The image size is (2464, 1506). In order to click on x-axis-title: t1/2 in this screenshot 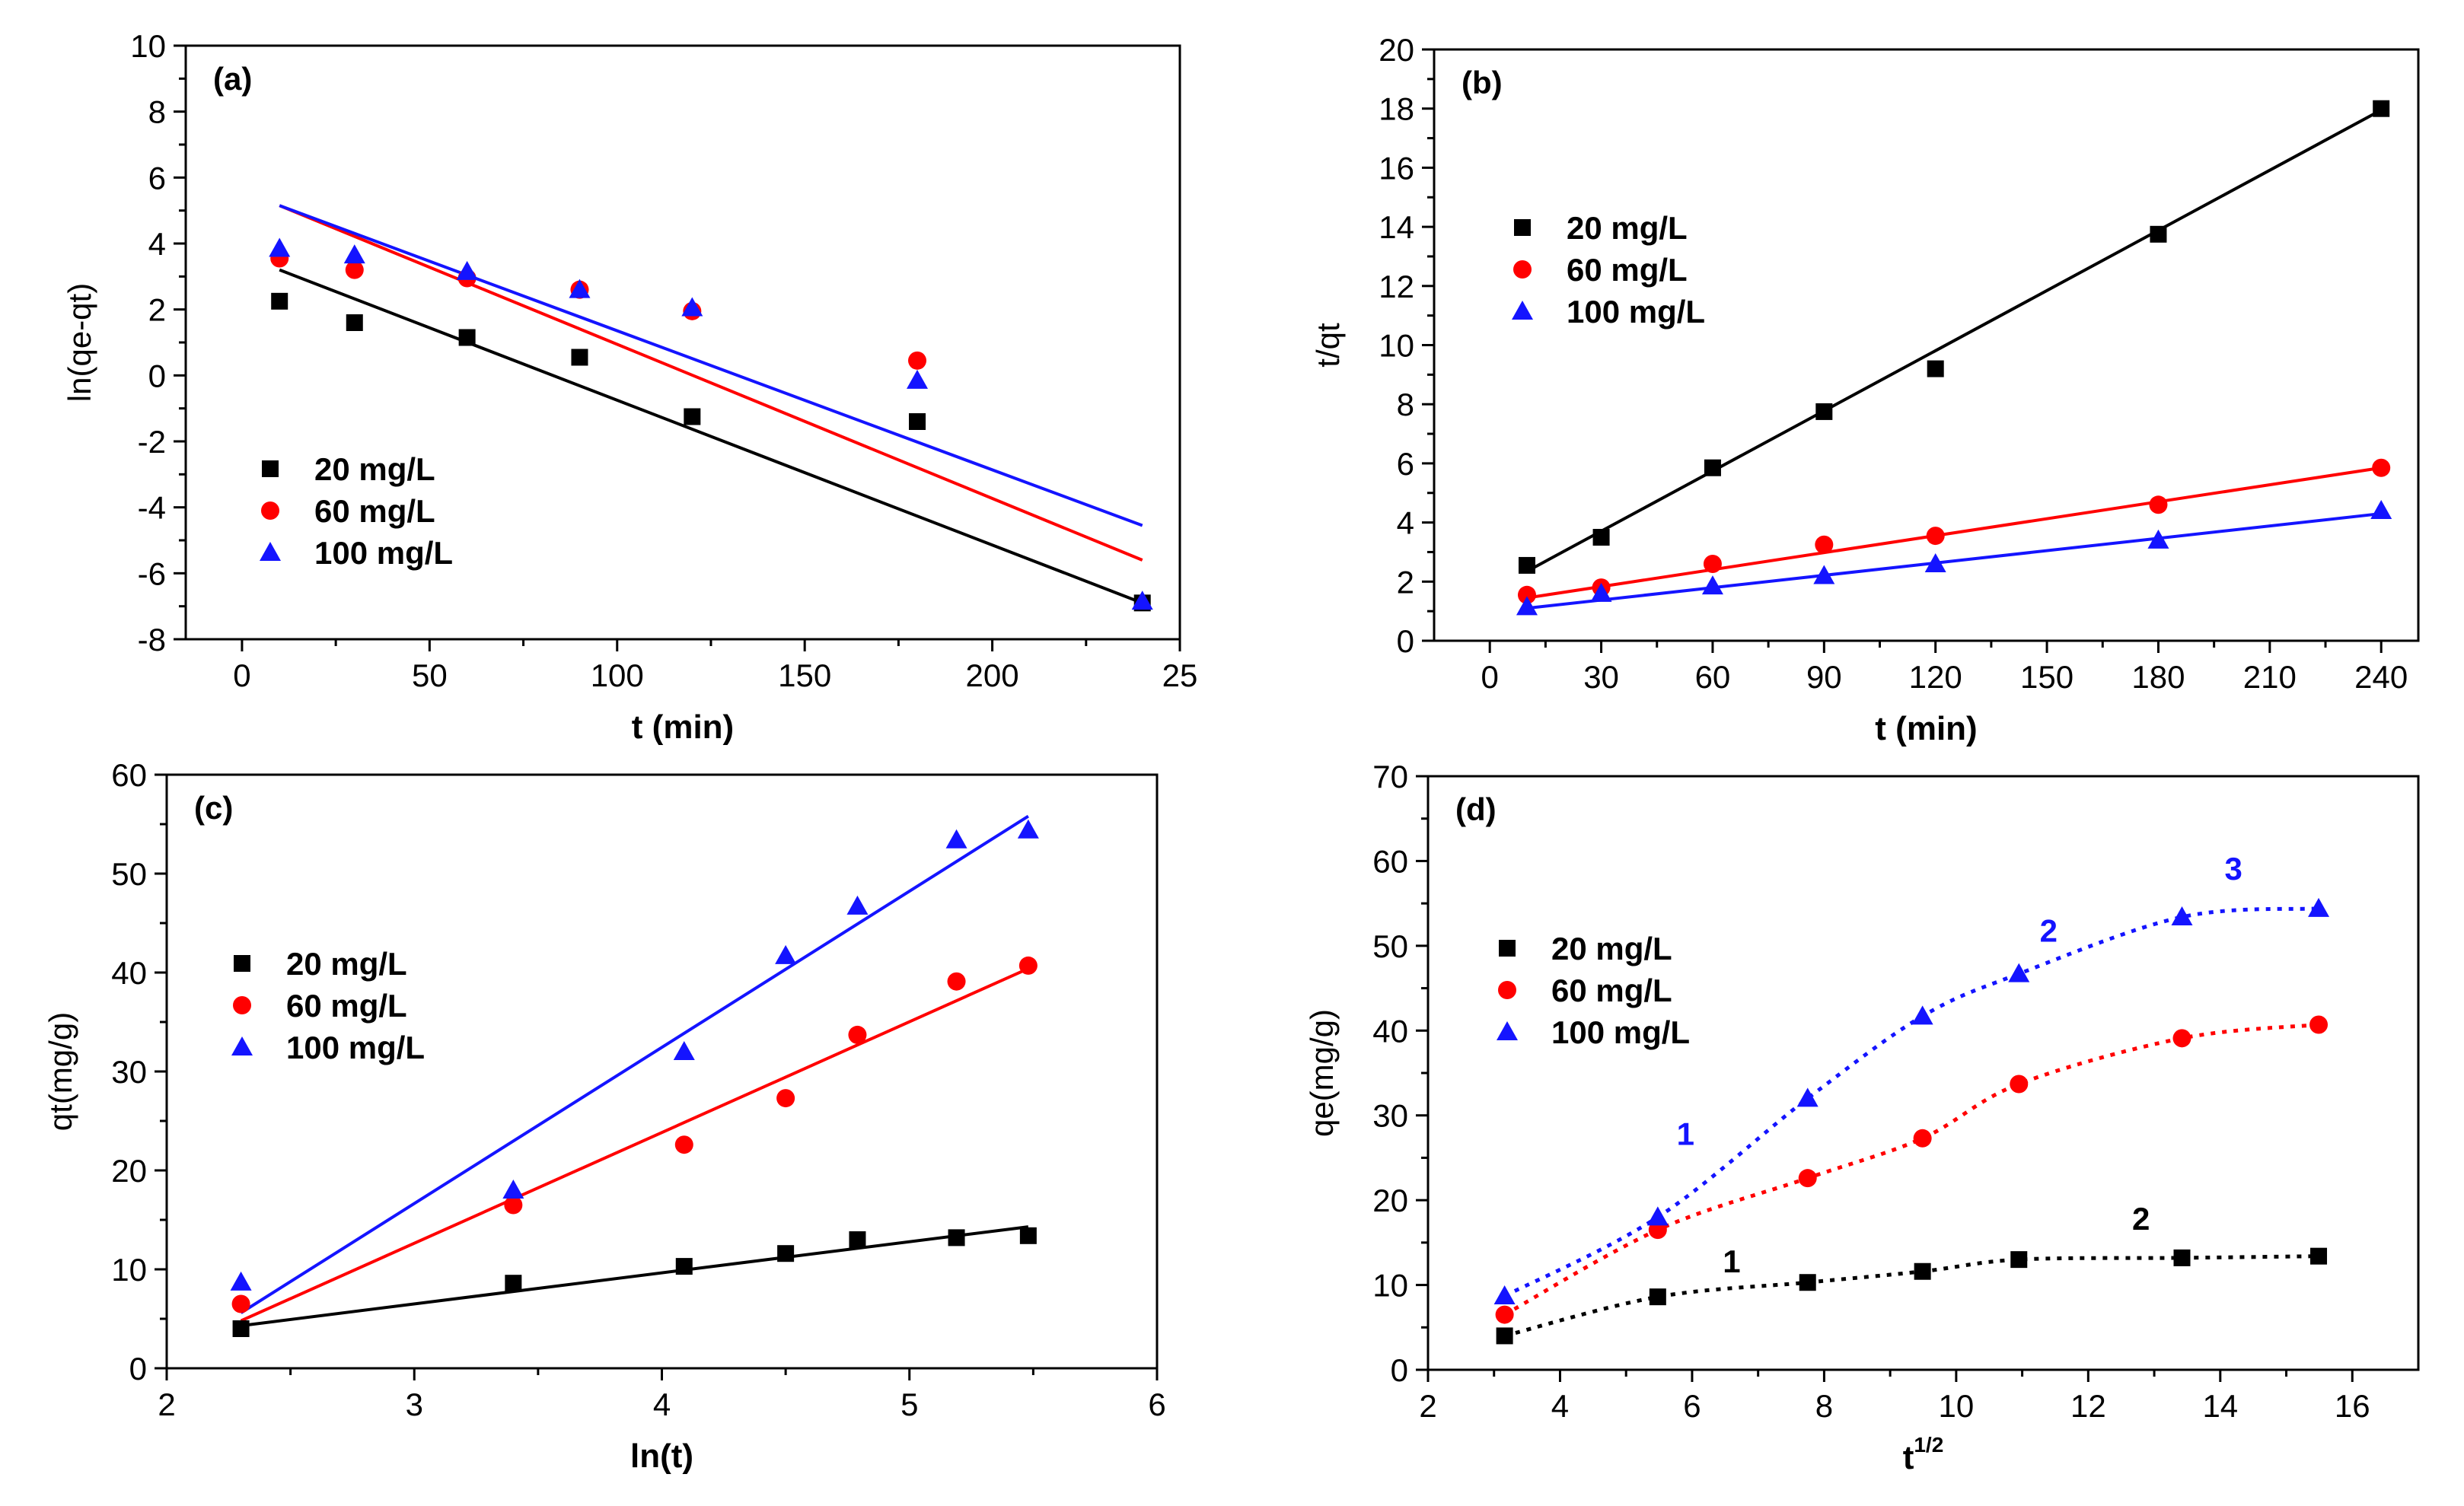, I will do `click(1924, 1454)`.